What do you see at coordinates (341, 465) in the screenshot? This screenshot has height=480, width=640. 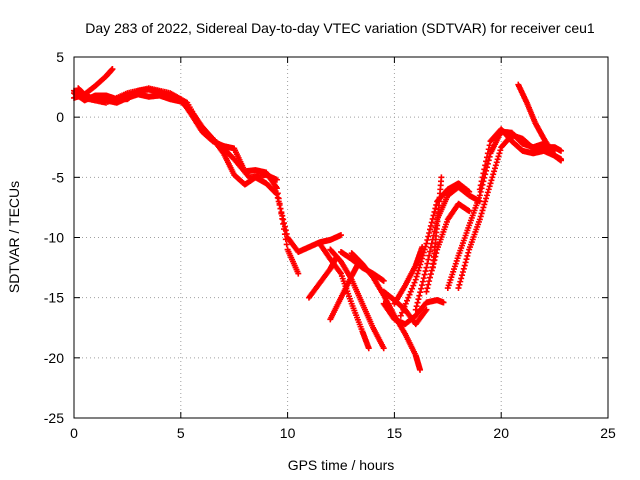 I see `x-axis-label: GPS time / hours` at bounding box center [341, 465].